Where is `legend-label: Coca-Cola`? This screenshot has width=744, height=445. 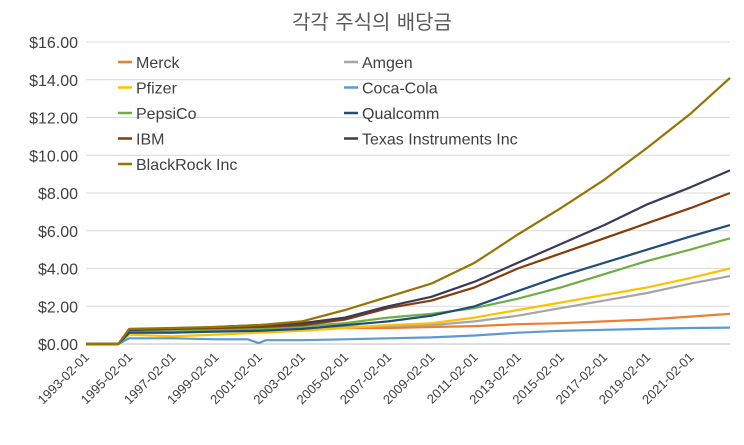 legend-label: Coca-Cola is located at coordinates (400, 89).